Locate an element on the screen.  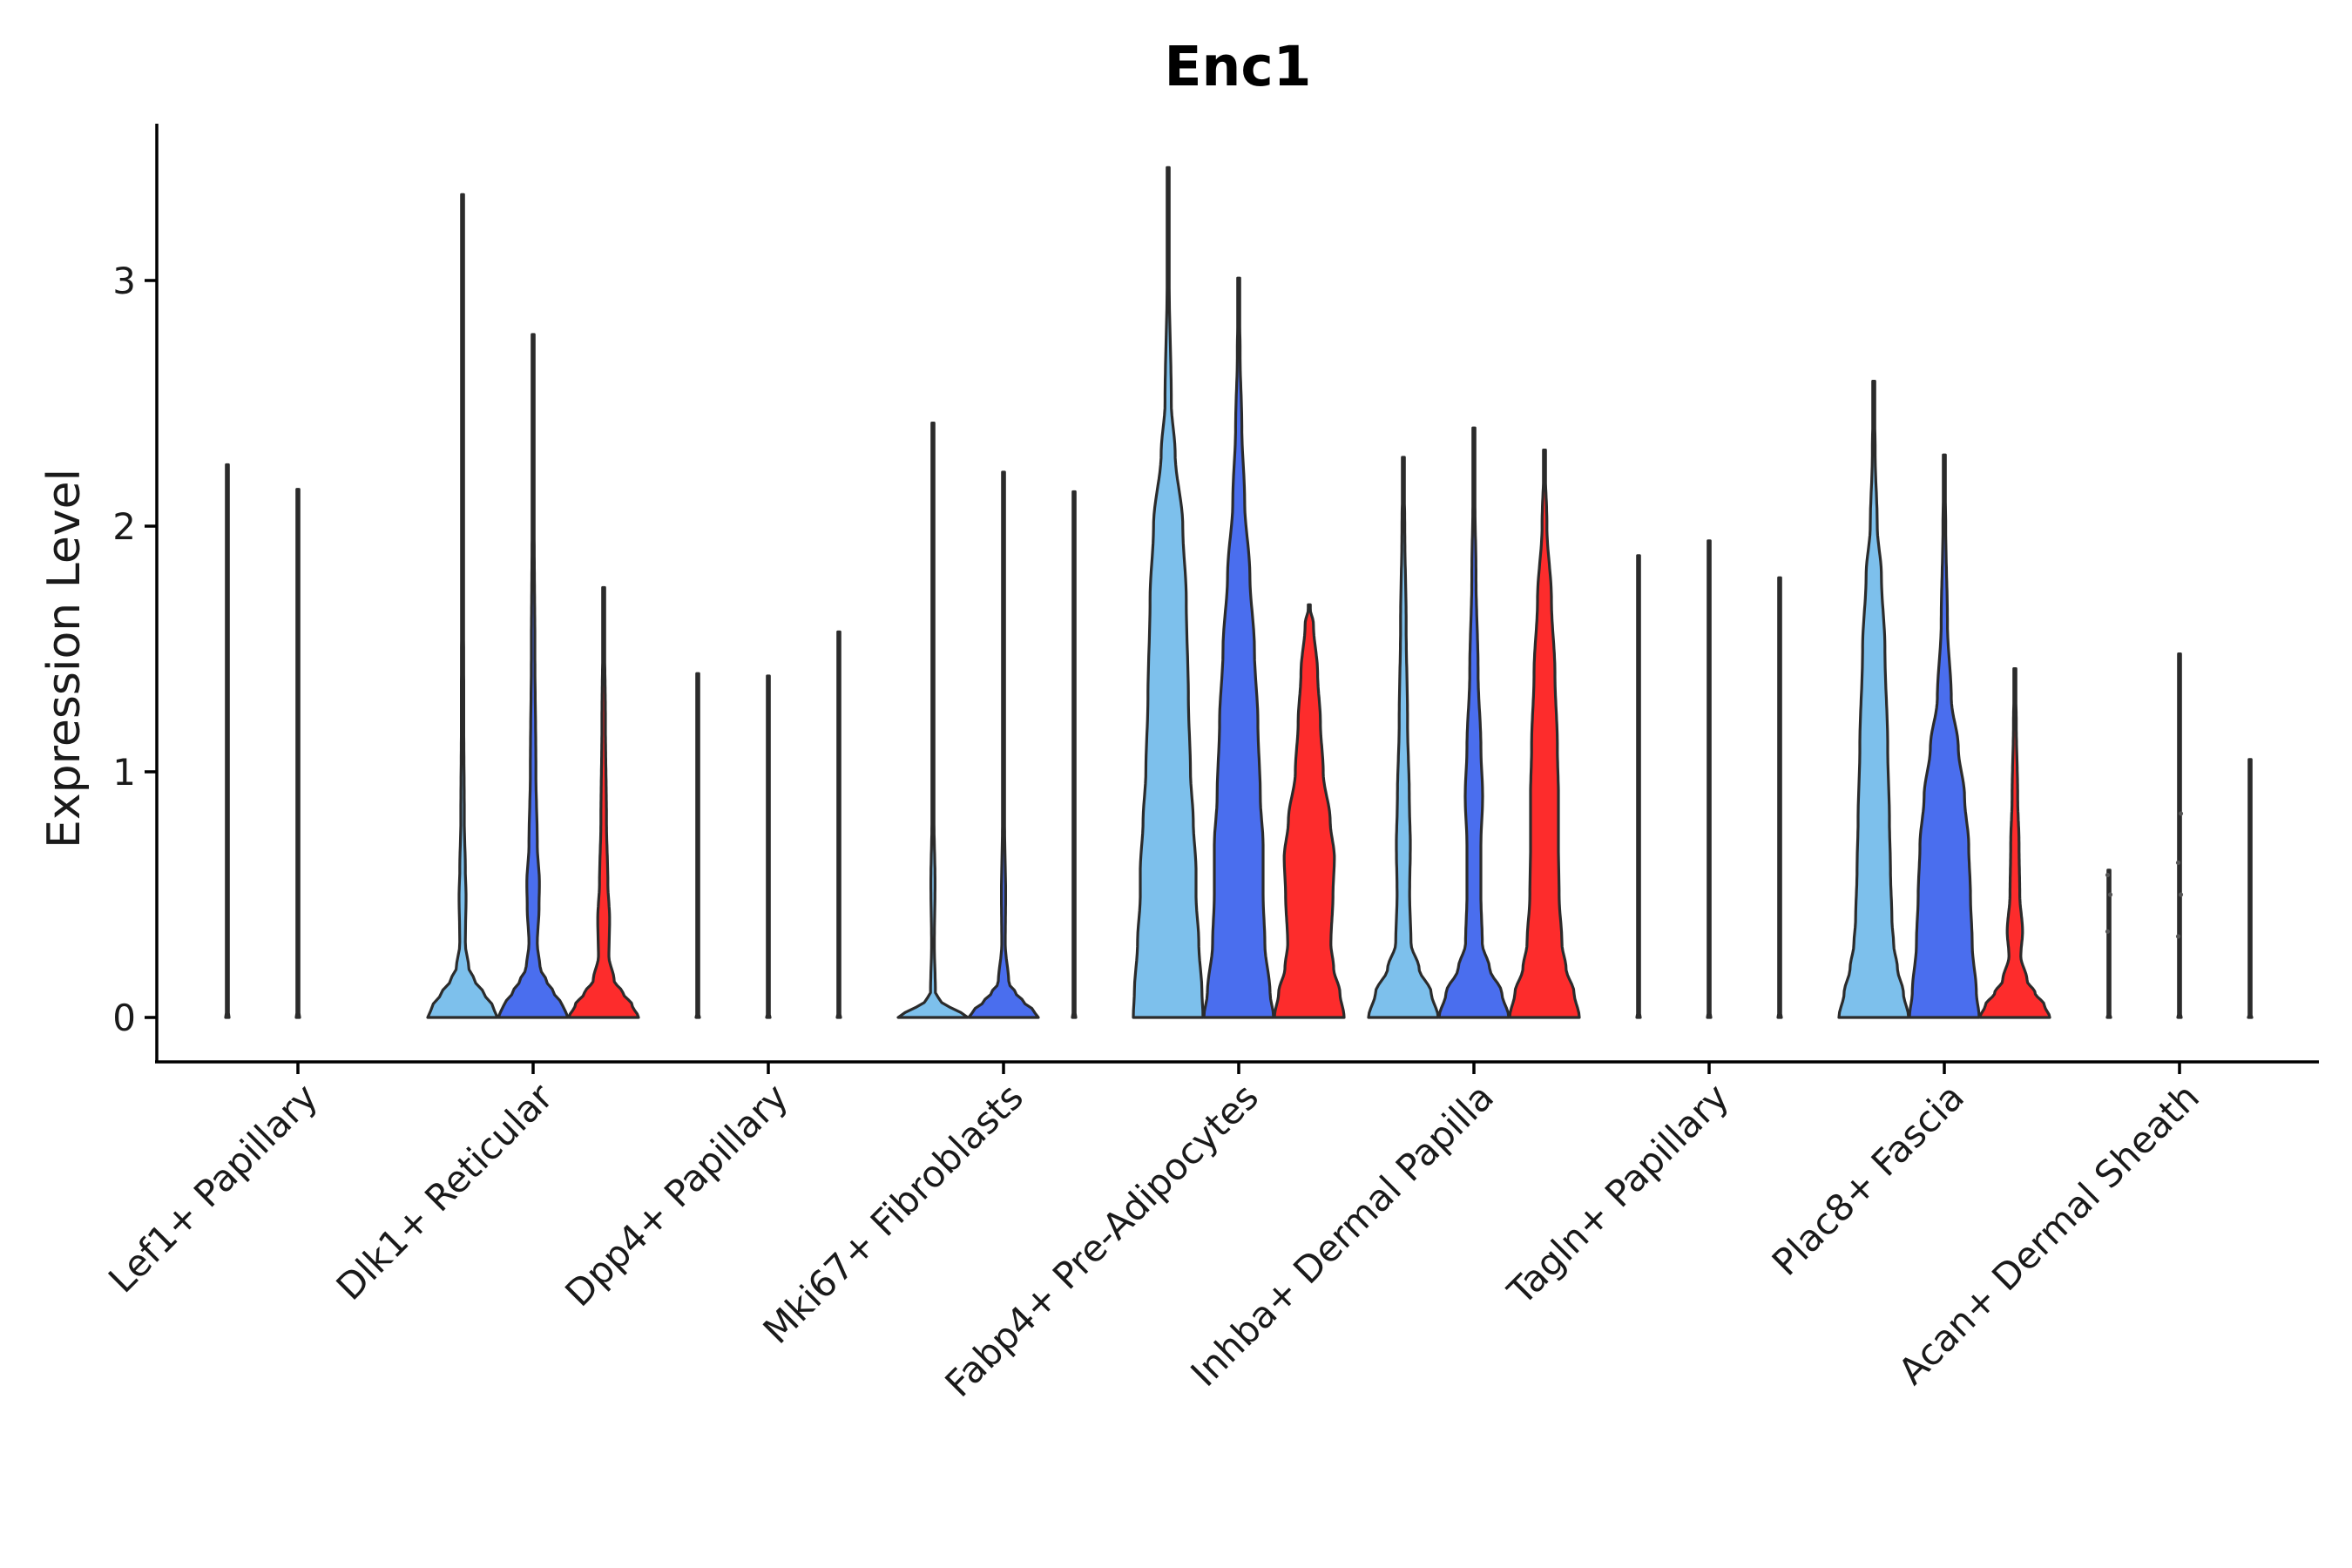
y-tick-label: 1 is located at coordinates (124, 772).